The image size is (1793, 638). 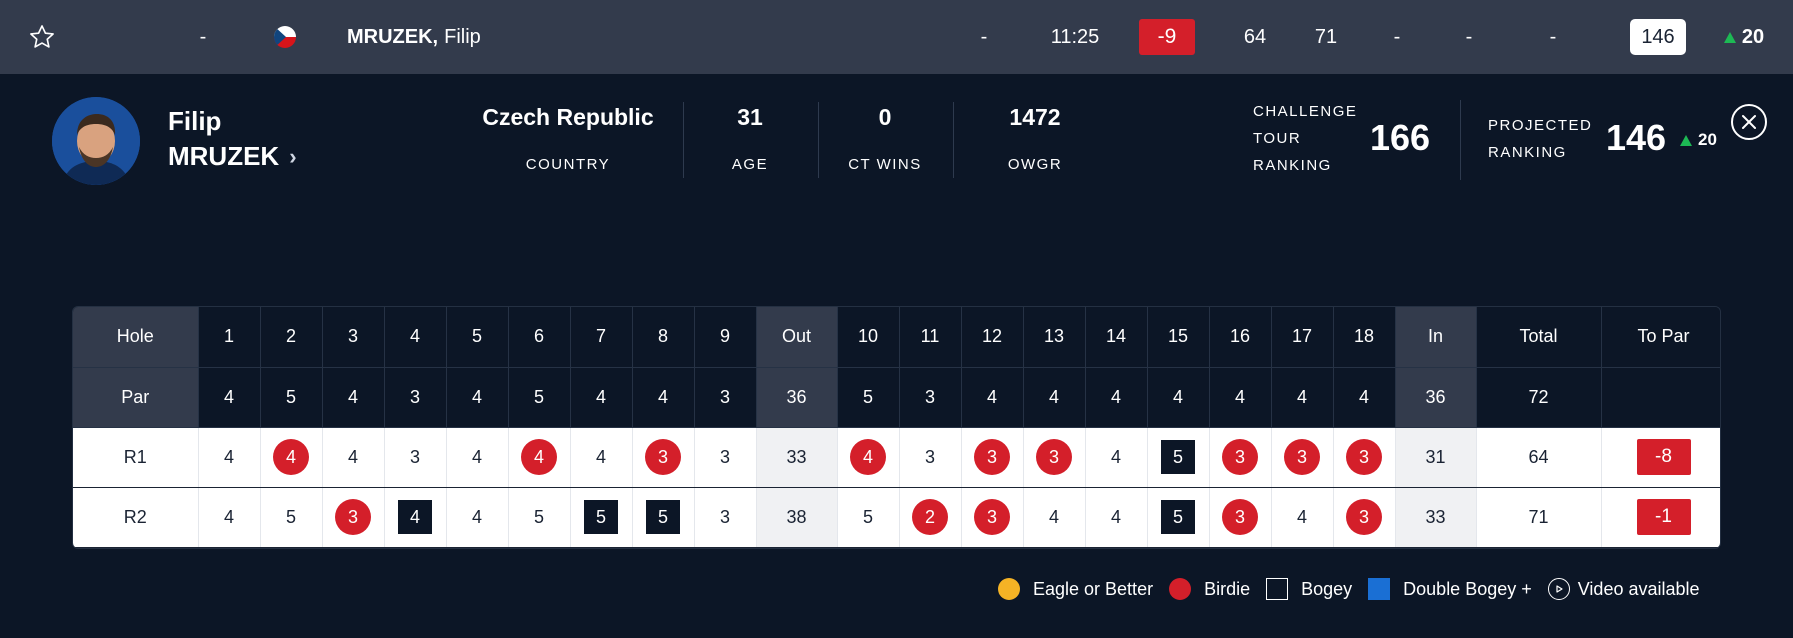 I want to click on legend-label: Double Bogey +, so click(x=1467, y=588).